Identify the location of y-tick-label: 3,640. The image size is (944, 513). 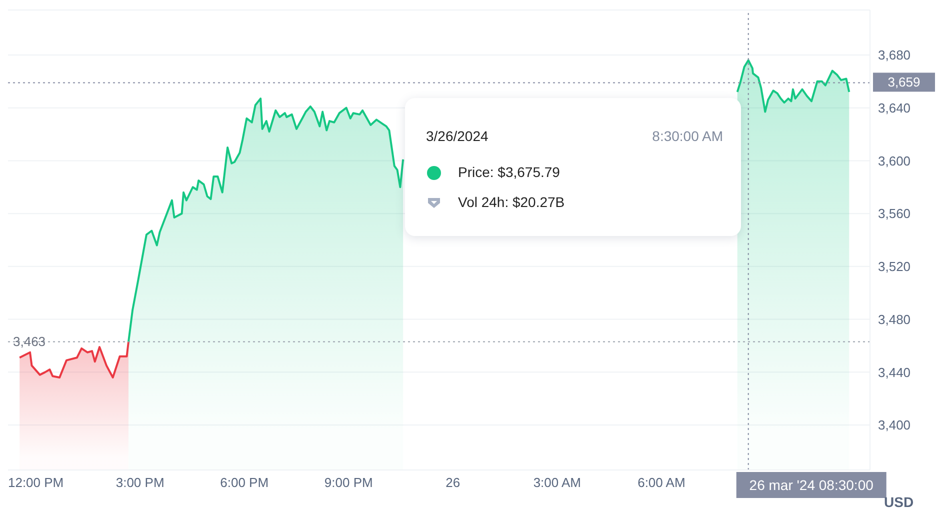
(894, 108).